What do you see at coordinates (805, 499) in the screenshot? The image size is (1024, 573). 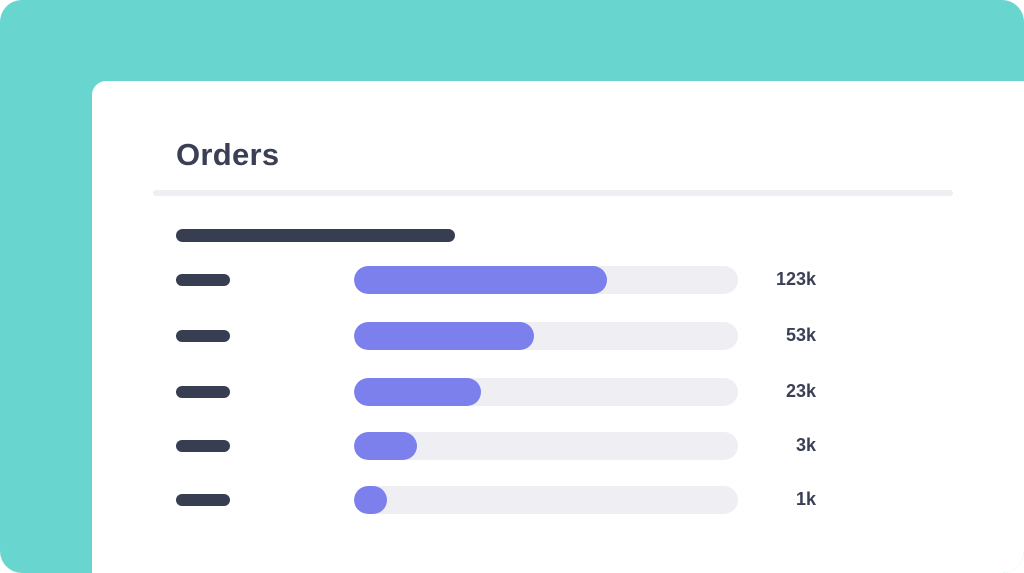 I see `row-value: 1k` at bounding box center [805, 499].